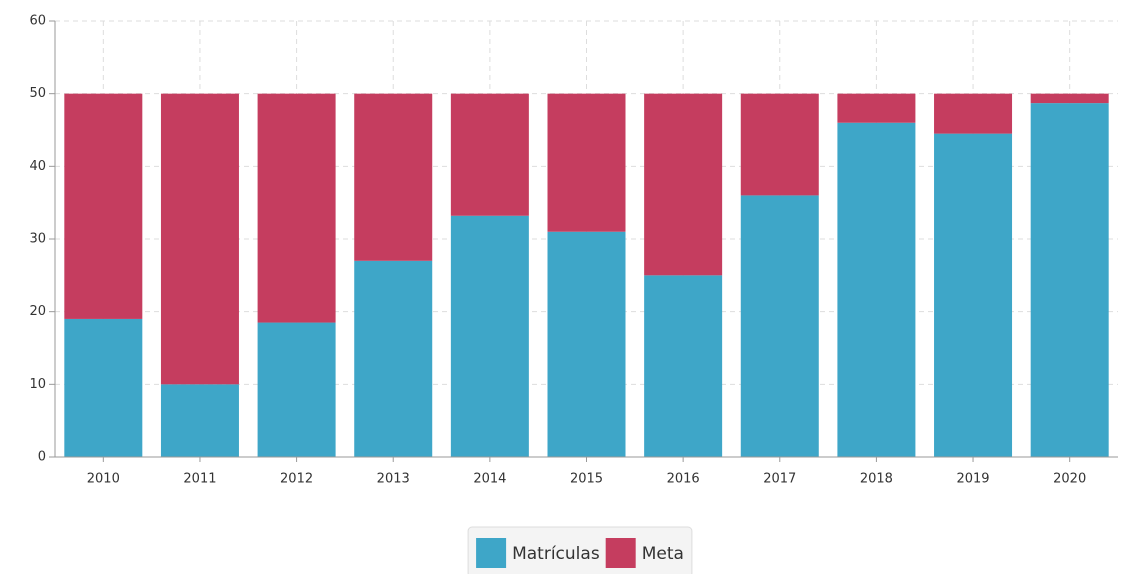  What do you see at coordinates (37, 239) in the screenshot?
I see `y-tick-label: 30` at bounding box center [37, 239].